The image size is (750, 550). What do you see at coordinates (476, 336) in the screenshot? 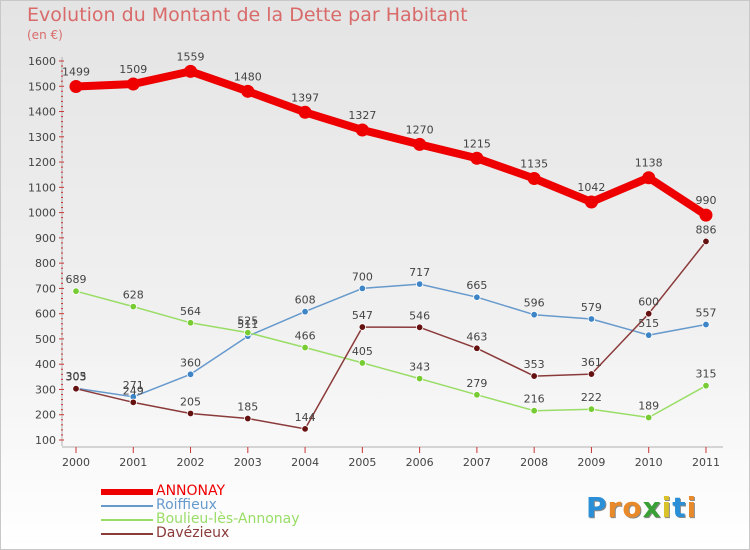
I see `data-label-davezieux-2007: 463` at bounding box center [476, 336].